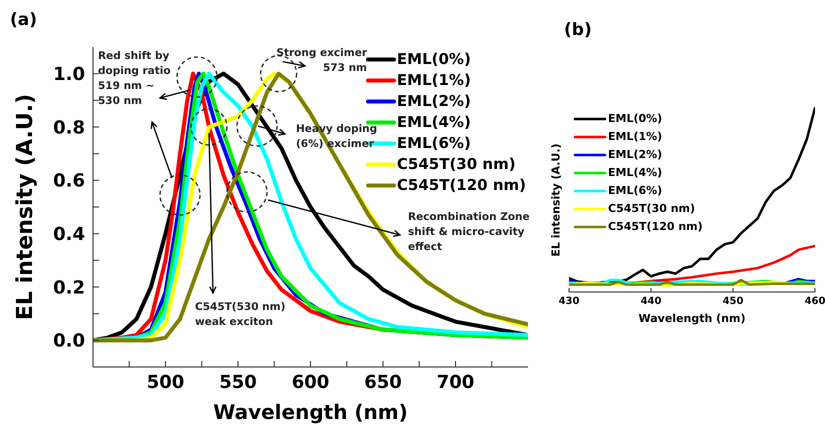  Describe the element at coordinates (321, 61) in the screenshot. I see `annotation: Strong excimer 573 nm` at that location.